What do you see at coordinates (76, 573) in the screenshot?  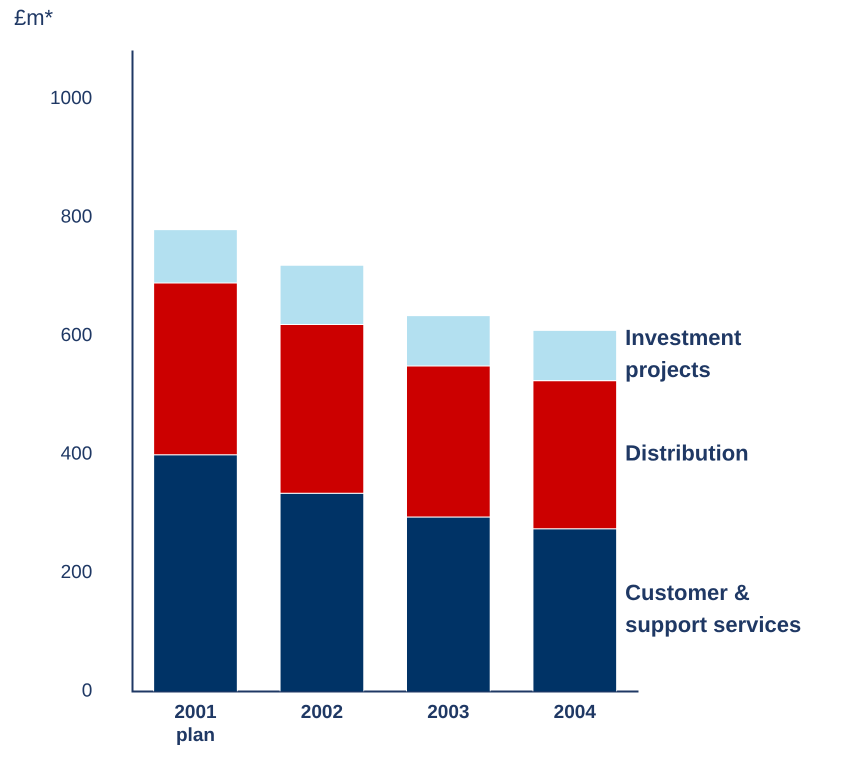 I see `y-tick-label: 200` at bounding box center [76, 573].